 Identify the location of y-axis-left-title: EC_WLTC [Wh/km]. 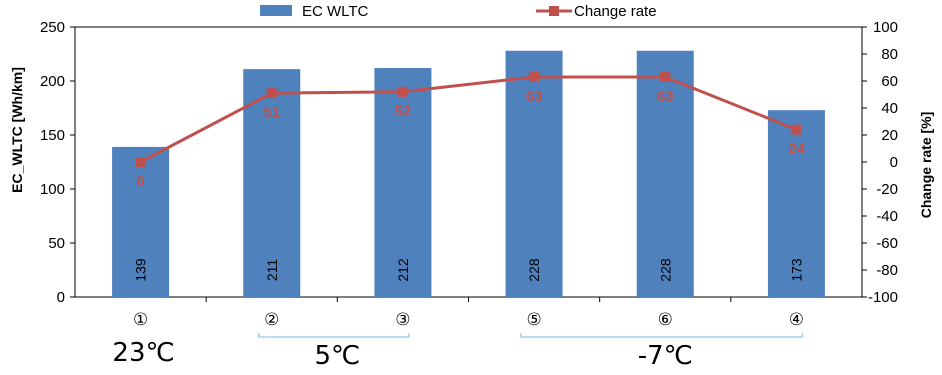
(17, 130).